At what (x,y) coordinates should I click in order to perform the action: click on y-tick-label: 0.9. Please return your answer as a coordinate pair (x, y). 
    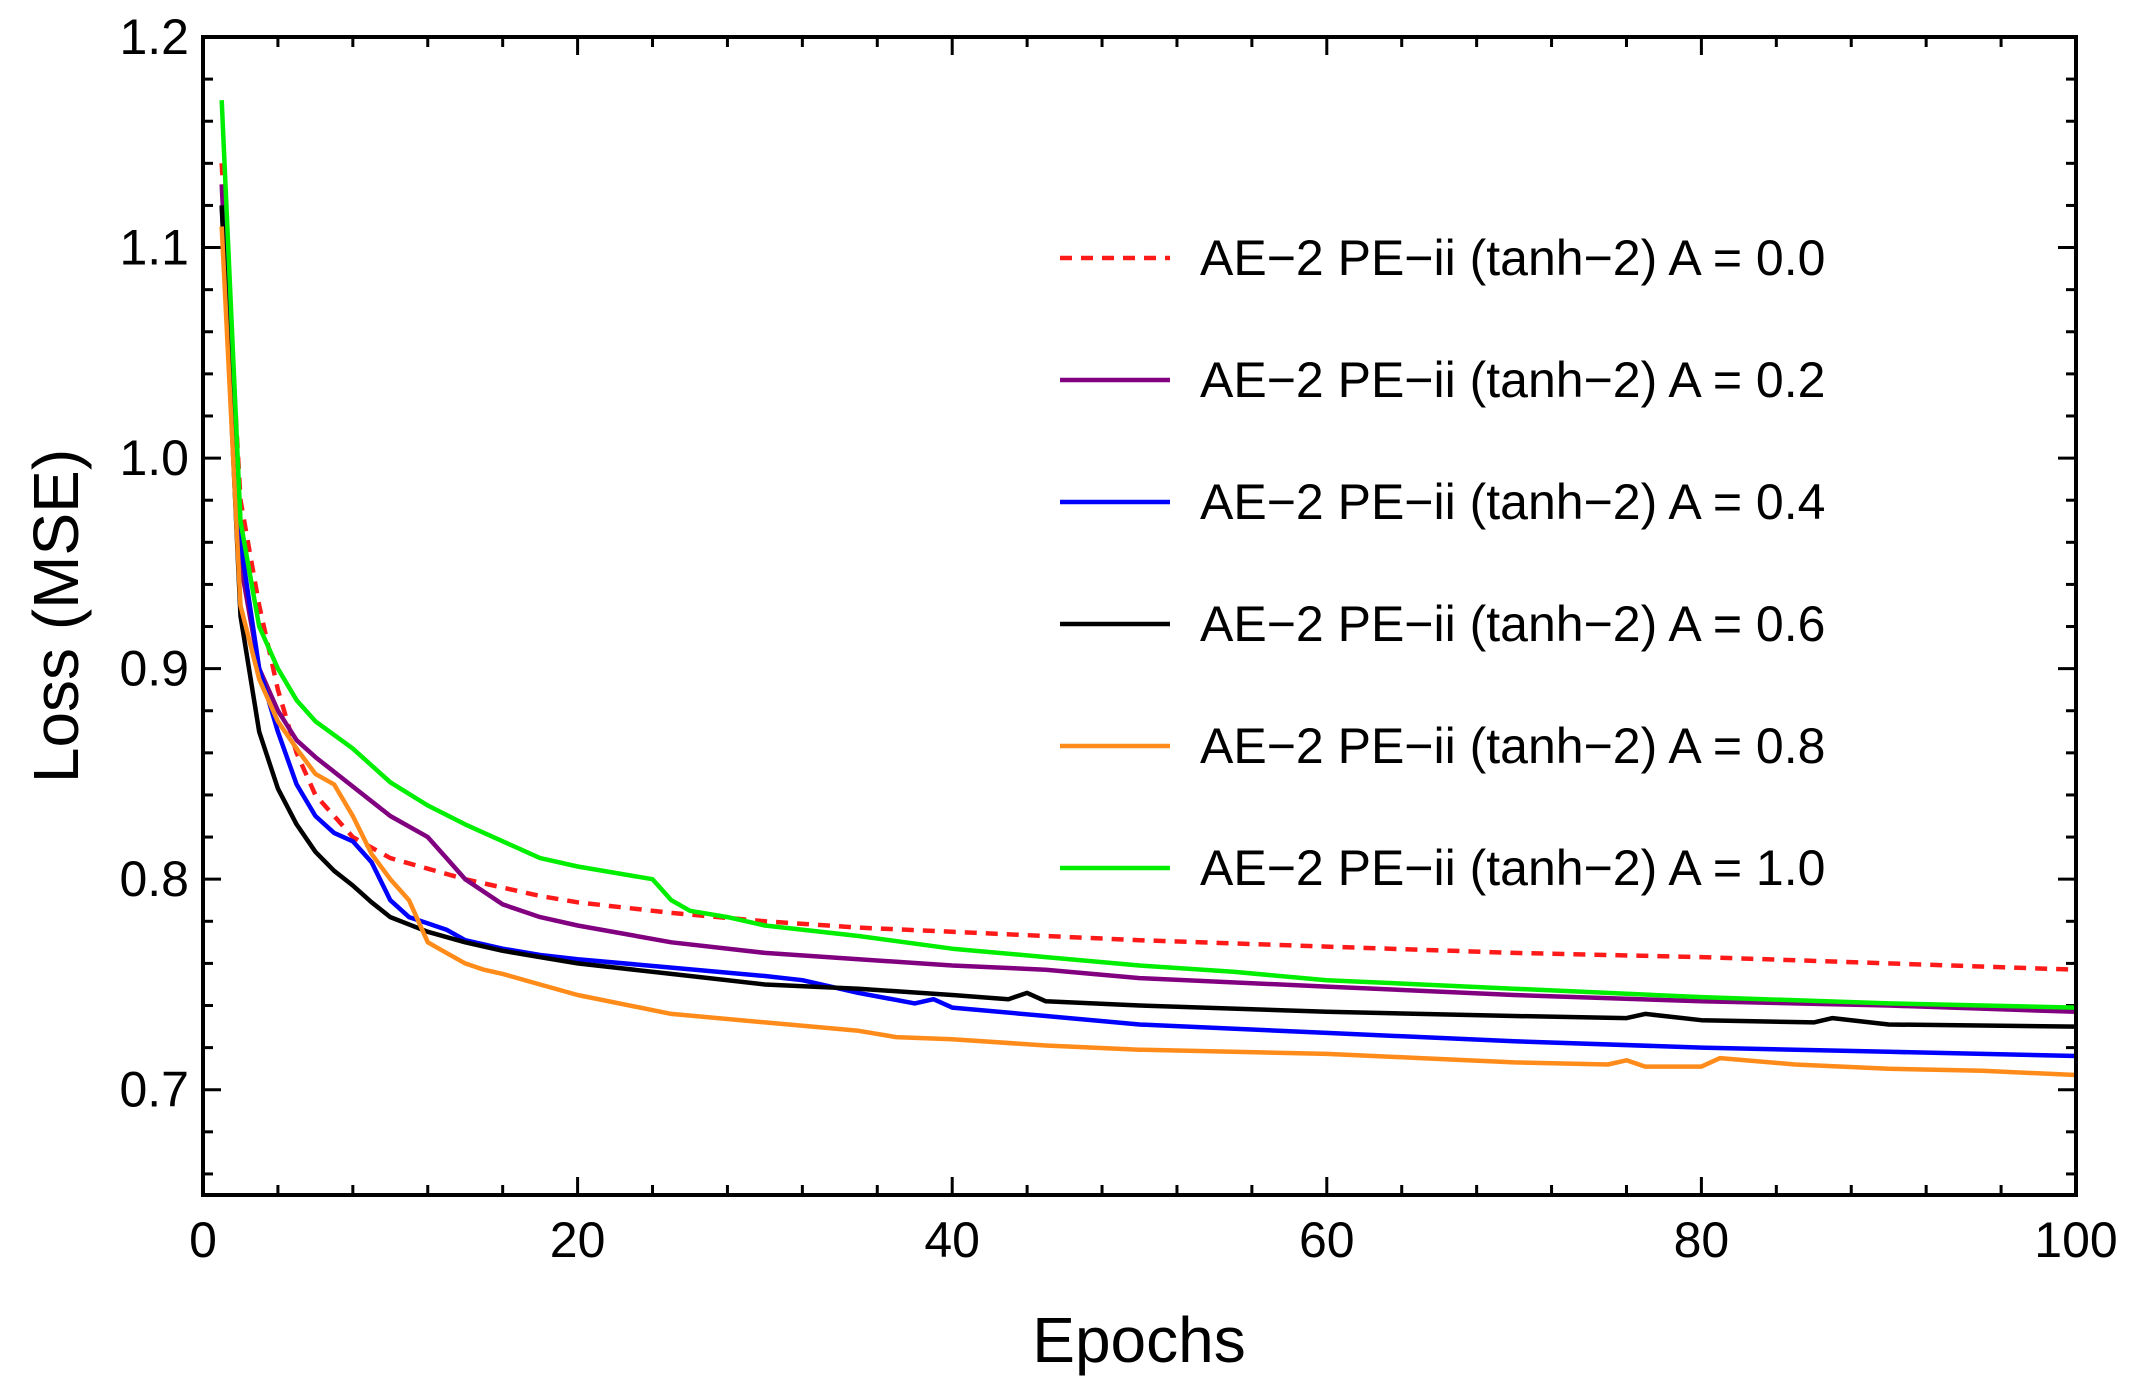
    Looking at the image, I should click on (154, 669).